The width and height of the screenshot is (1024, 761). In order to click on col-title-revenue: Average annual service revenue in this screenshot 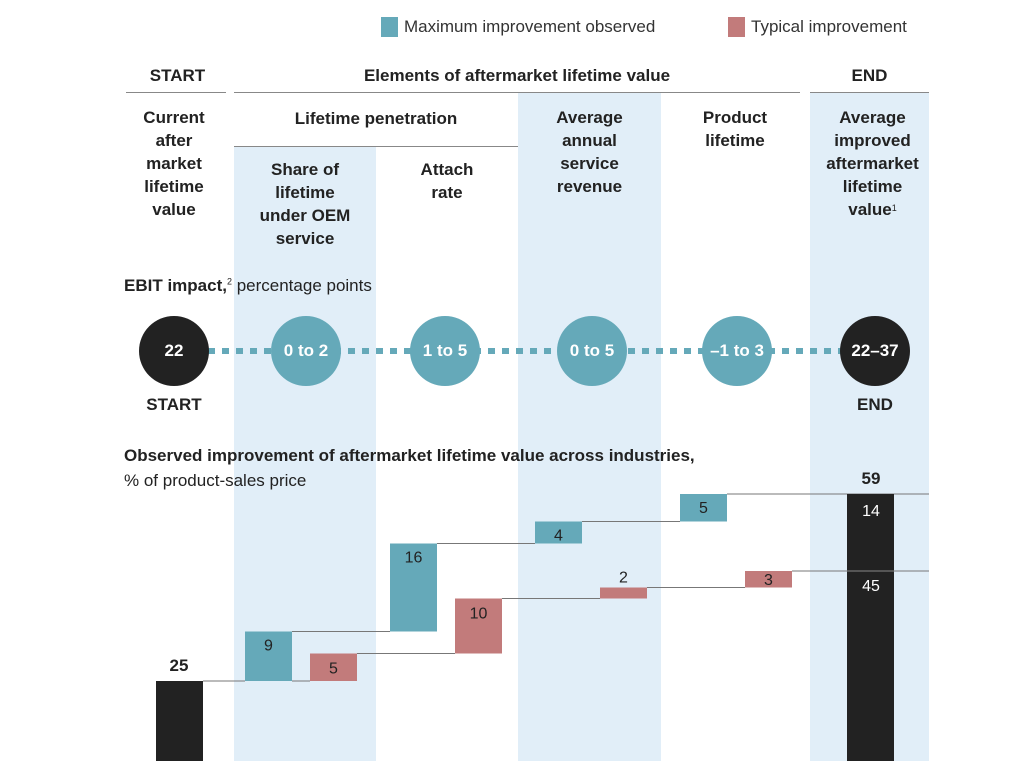, I will do `click(589, 152)`.